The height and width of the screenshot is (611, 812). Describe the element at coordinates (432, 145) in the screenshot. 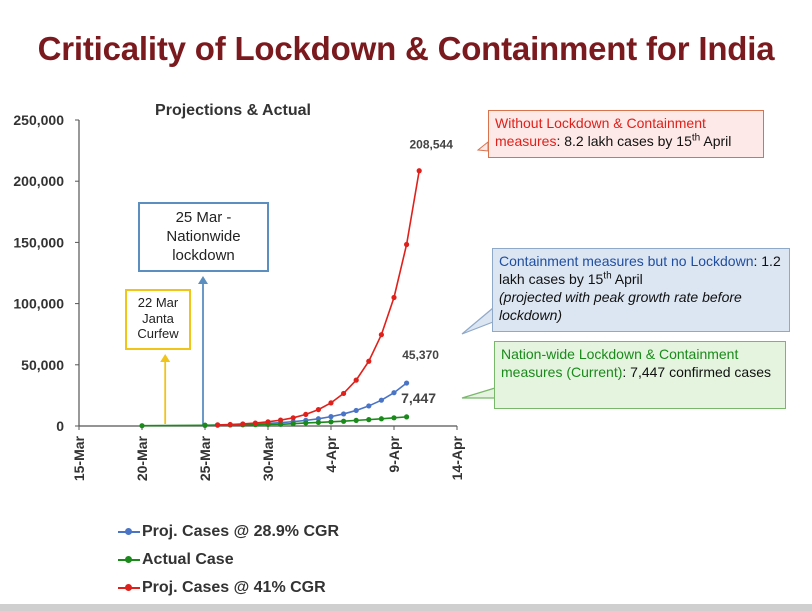

I see `data-label: 208,544` at that location.